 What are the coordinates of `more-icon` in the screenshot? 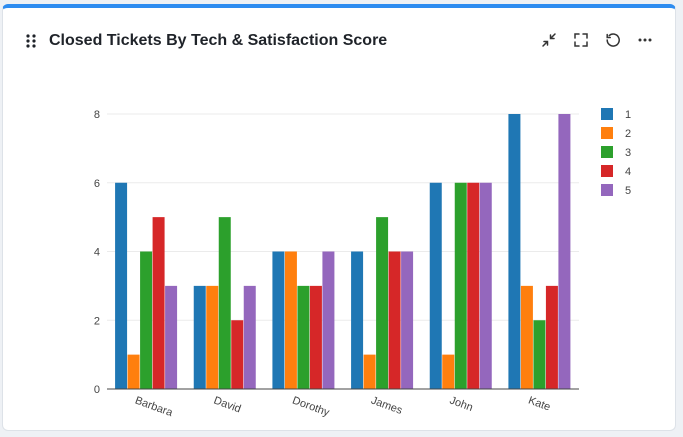 It's located at (645, 40).